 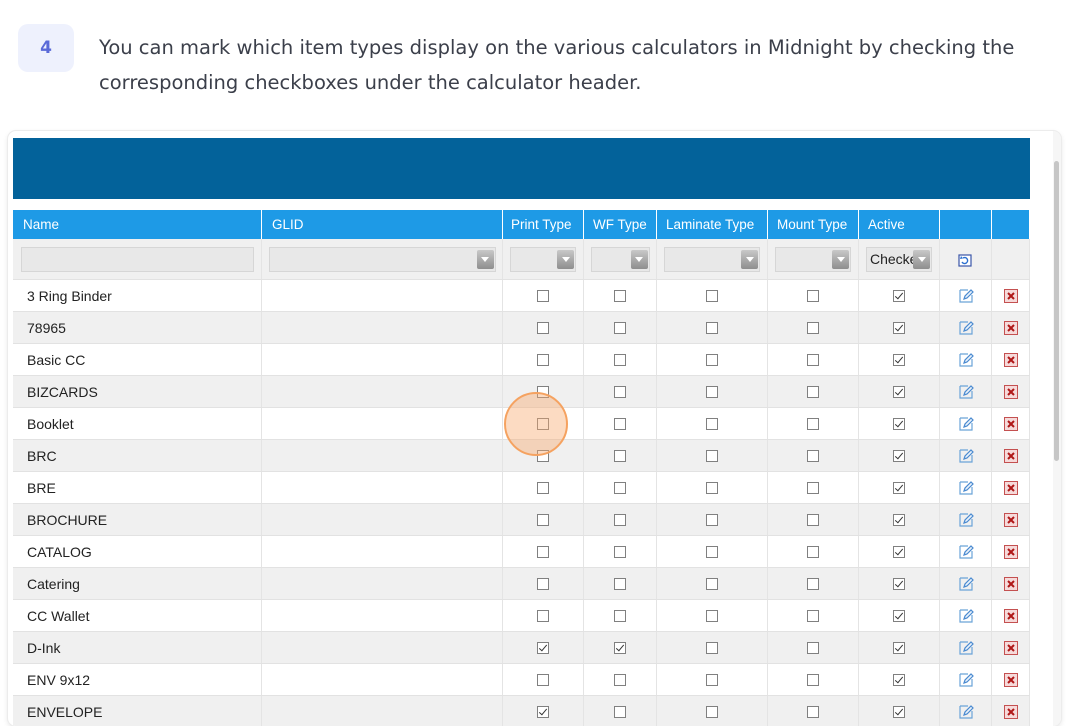 What do you see at coordinates (137, 224) in the screenshot?
I see `column-header-name: Name` at bounding box center [137, 224].